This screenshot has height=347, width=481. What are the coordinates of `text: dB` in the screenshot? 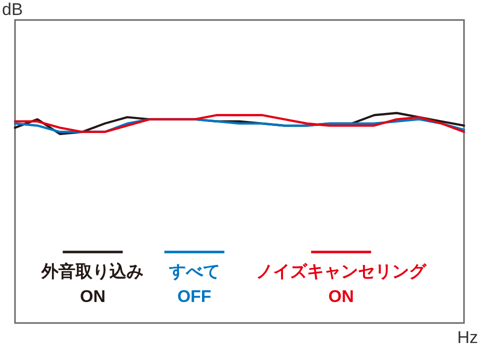 It's located at (12, 9).